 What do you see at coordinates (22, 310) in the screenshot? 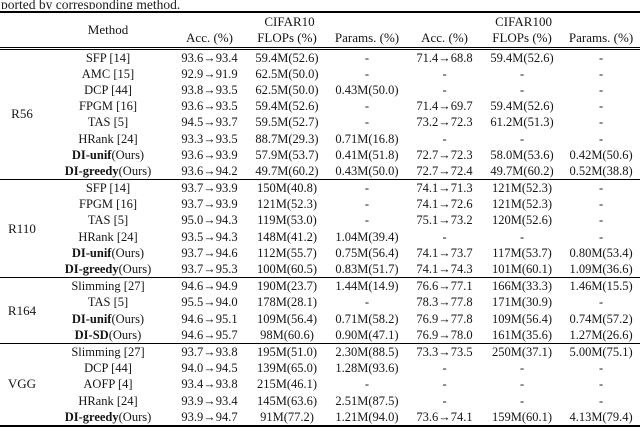
I see `row-group-label: R164` at bounding box center [22, 310].